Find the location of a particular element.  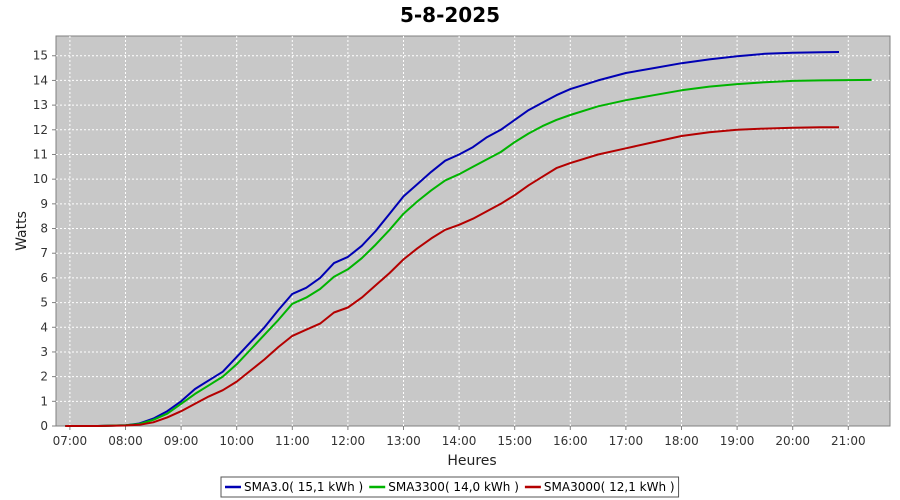

x-tick-label: 12:00 is located at coordinates (348, 441).